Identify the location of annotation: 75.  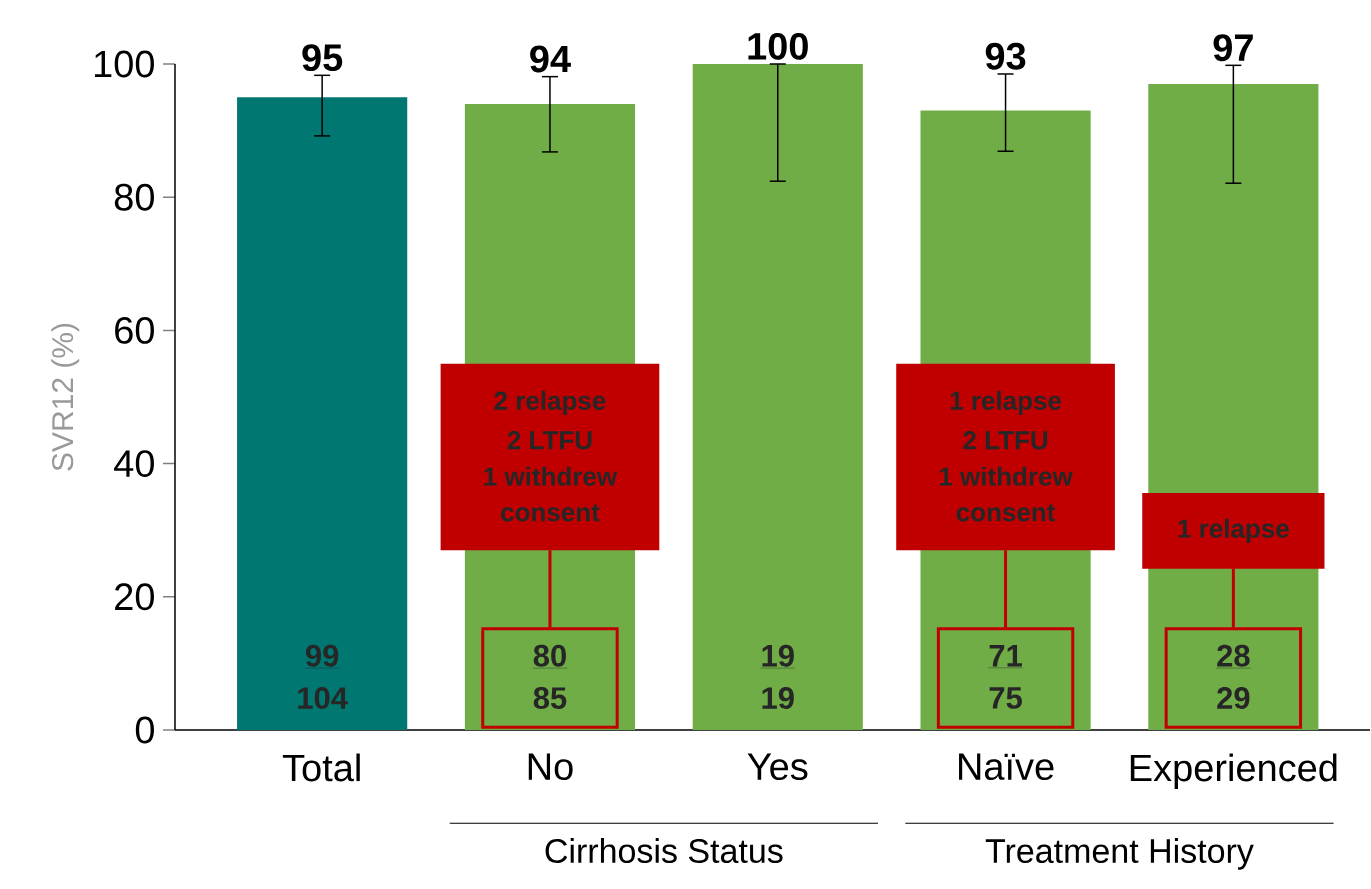
(1005, 698).